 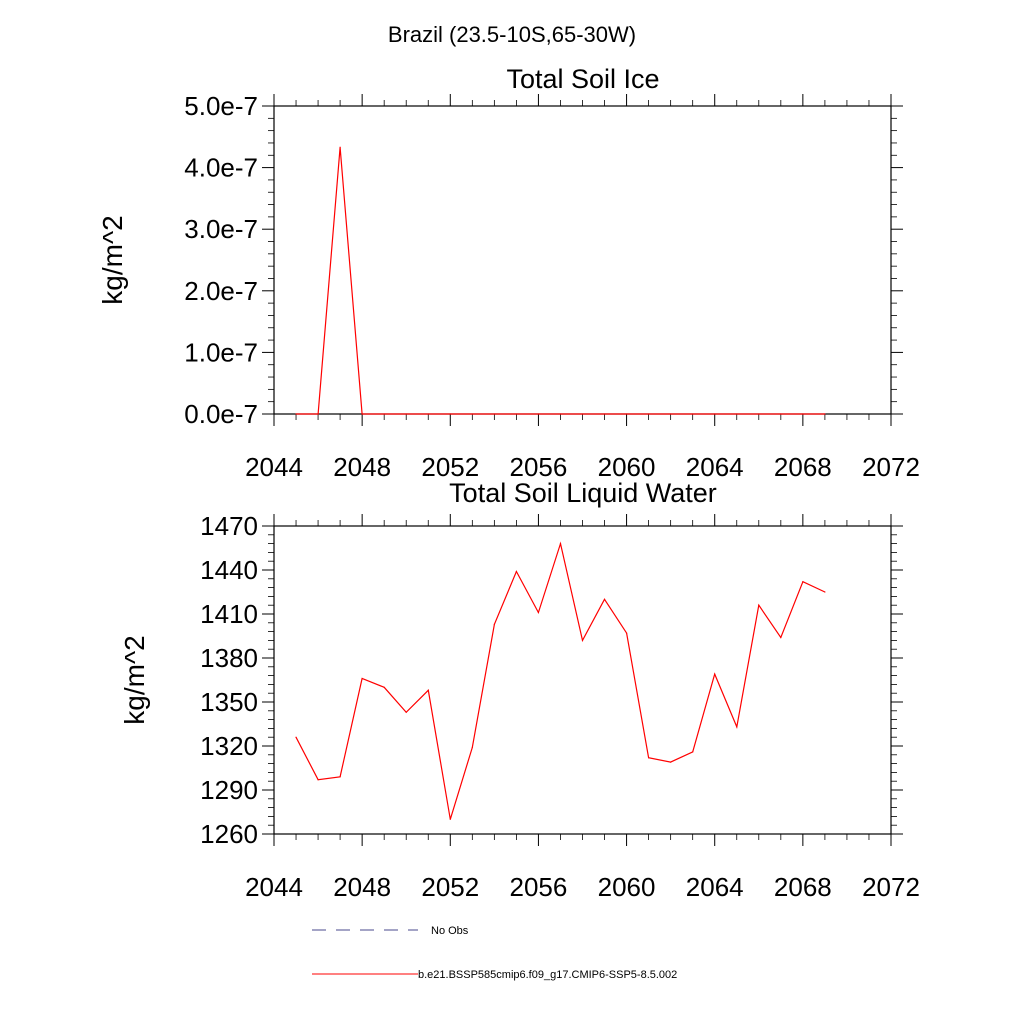 What do you see at coordinates (221, 352) in the screenshot?
I see `y-tick-label: 1.0e-7` at bounding box center [221, 352].